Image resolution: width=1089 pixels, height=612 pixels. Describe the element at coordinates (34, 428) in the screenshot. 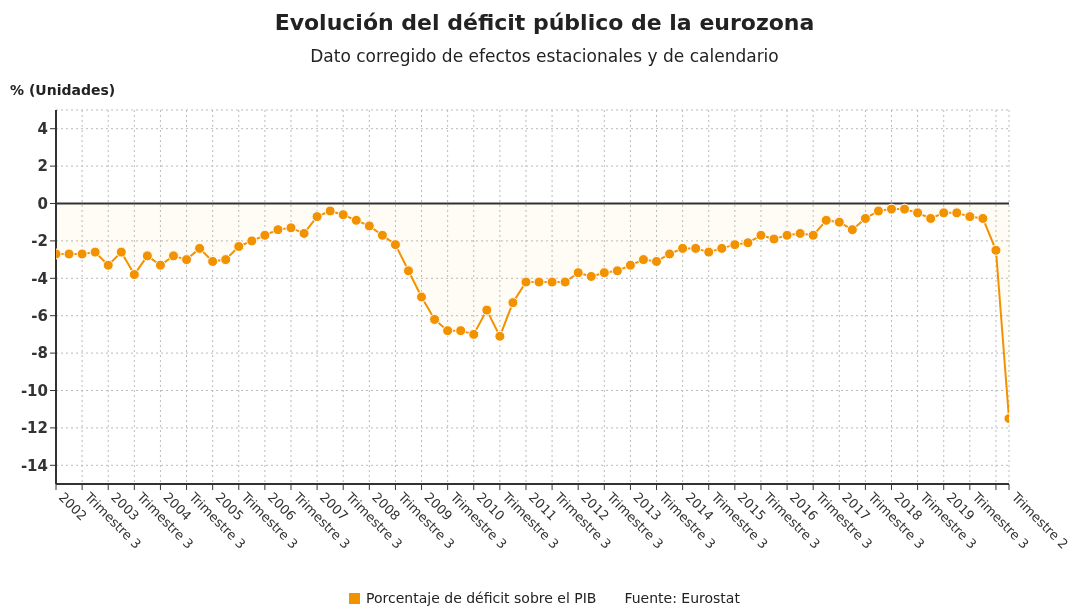

I see `y-tick-label: -12` at that location.